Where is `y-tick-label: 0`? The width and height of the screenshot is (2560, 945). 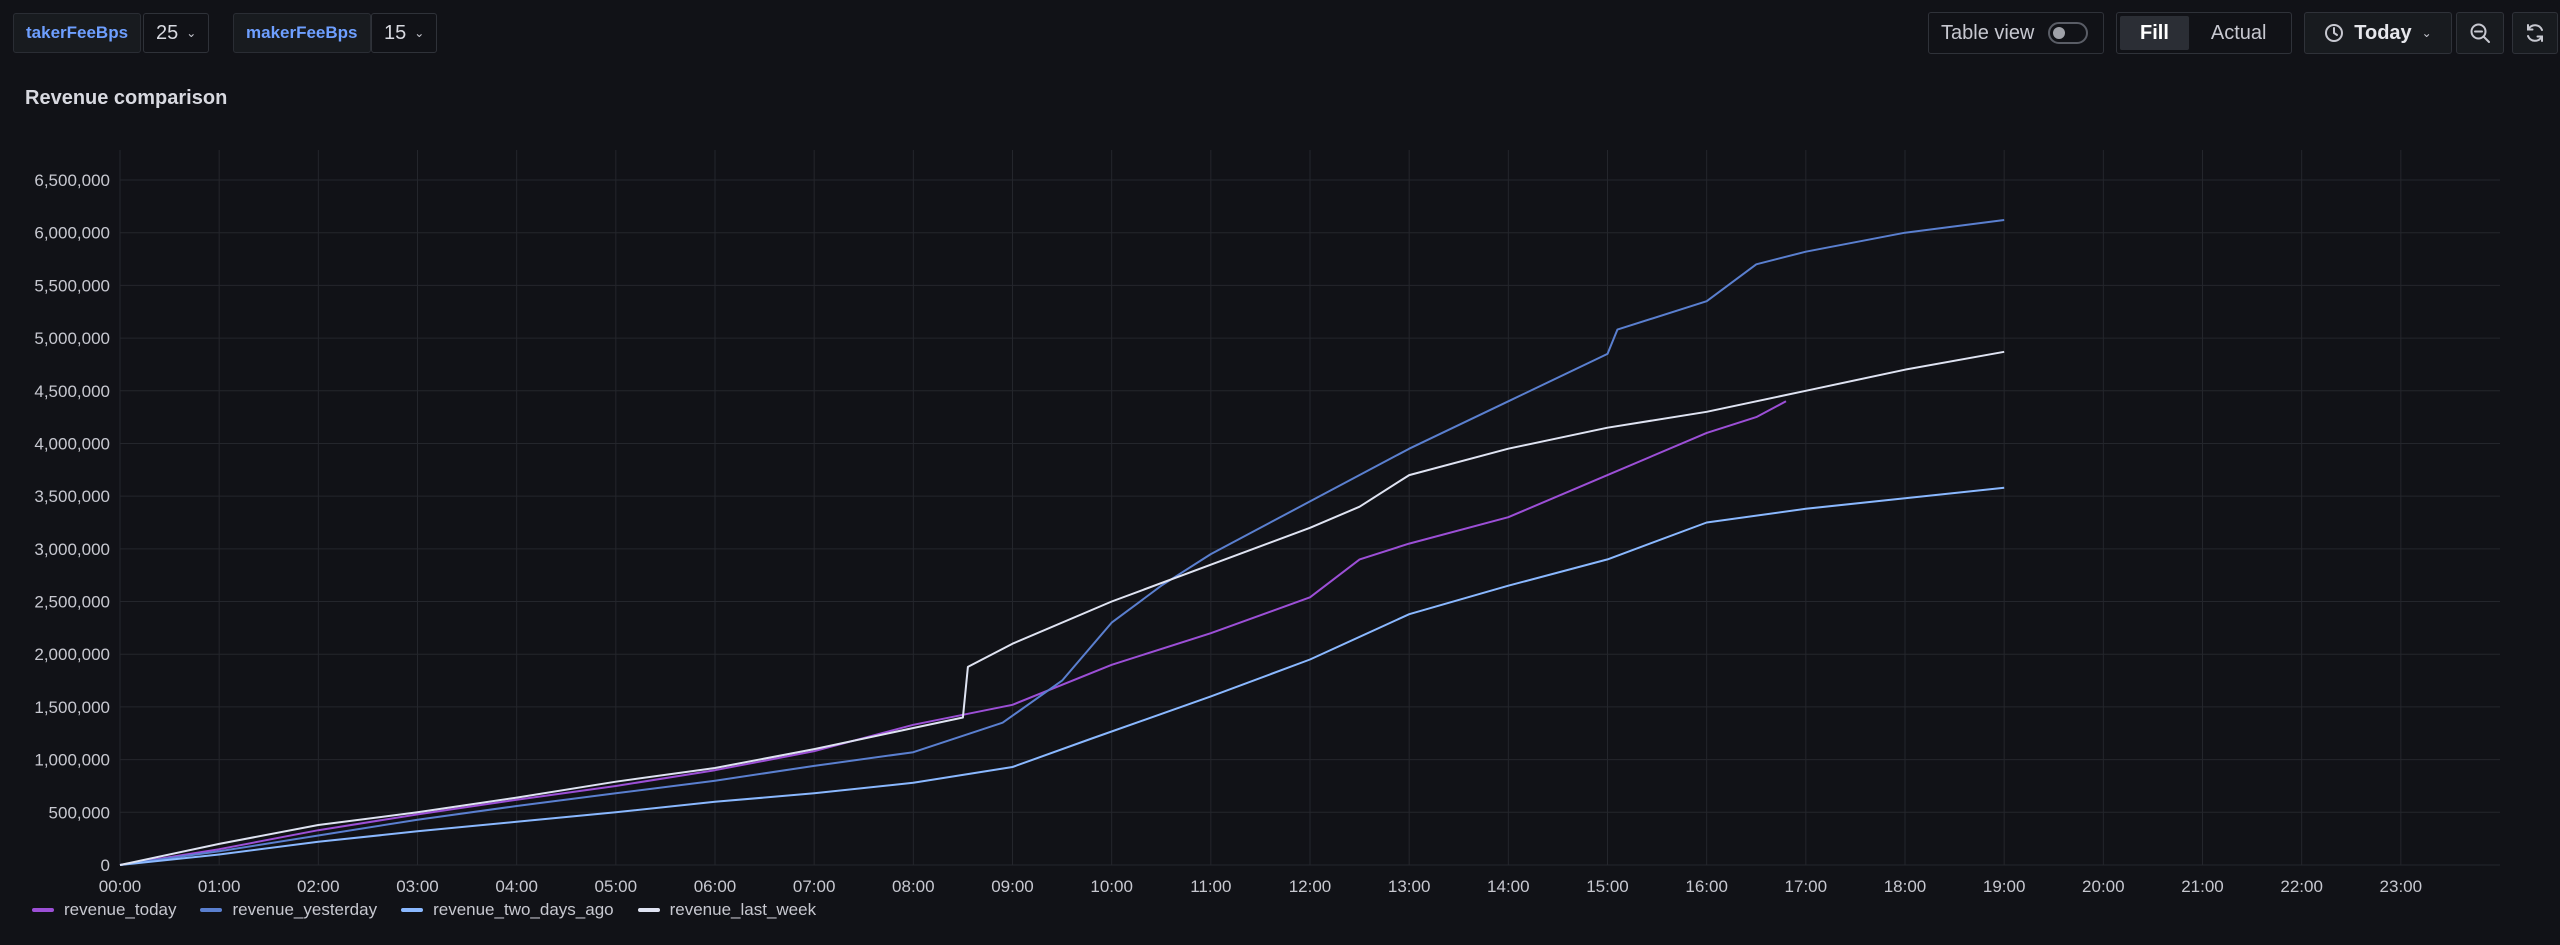
y-tick-label: 0 is located at coordinates (105, 865).